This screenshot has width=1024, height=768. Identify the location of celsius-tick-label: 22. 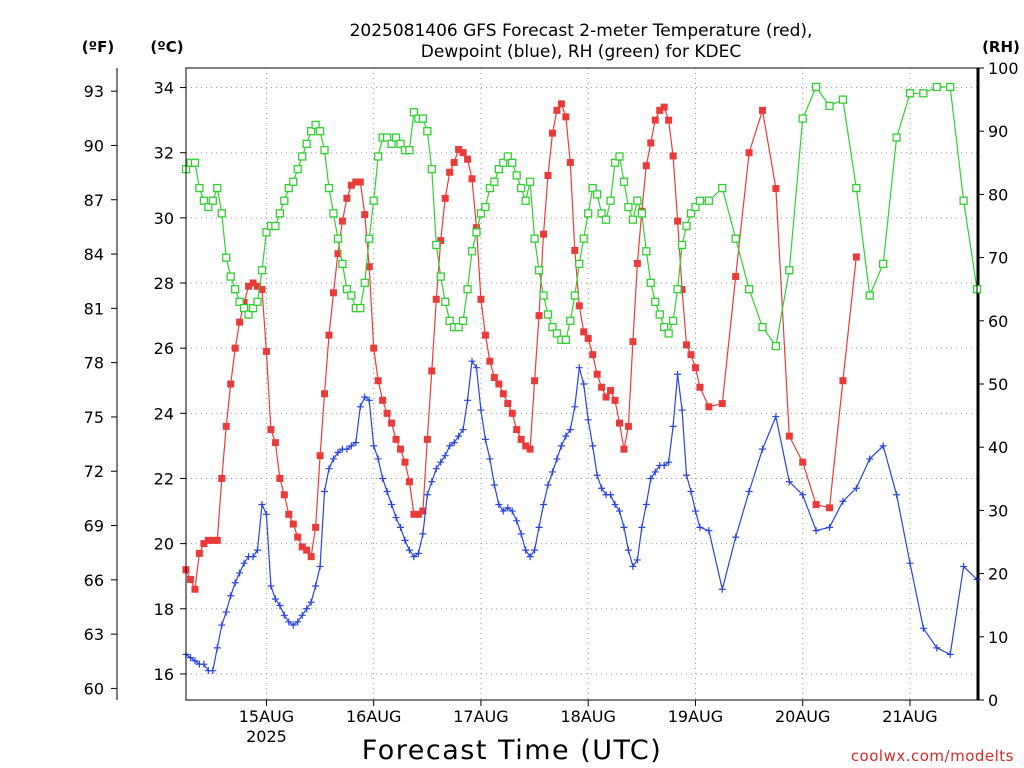
(164, 478).